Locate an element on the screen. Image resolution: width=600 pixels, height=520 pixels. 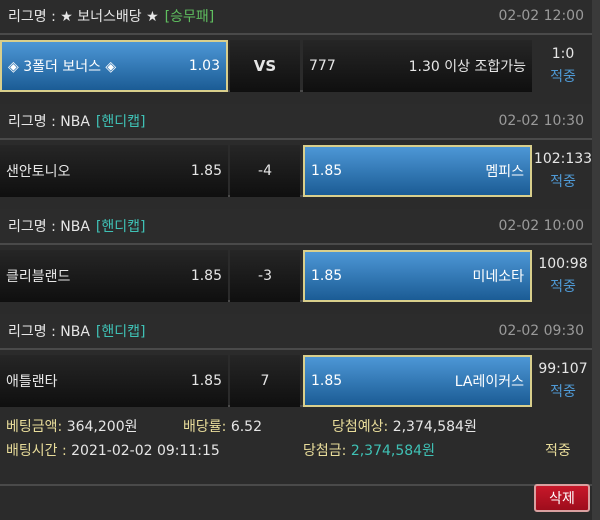
scrollbar is located at coordinates (596, 260).